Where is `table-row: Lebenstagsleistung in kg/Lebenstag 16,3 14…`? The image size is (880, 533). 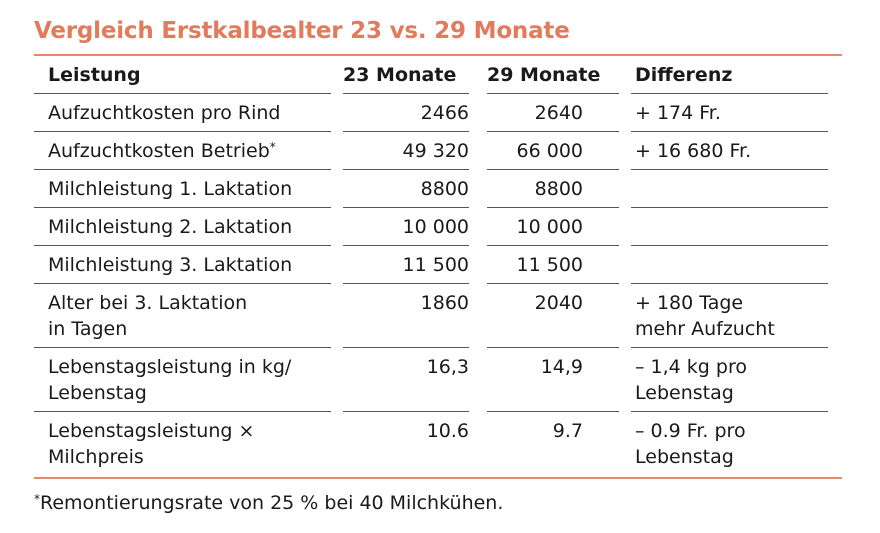
table-row: Lebenstagsleistung in kg/Lebenstag 16,3 14… is located at coordinates (438, 380).